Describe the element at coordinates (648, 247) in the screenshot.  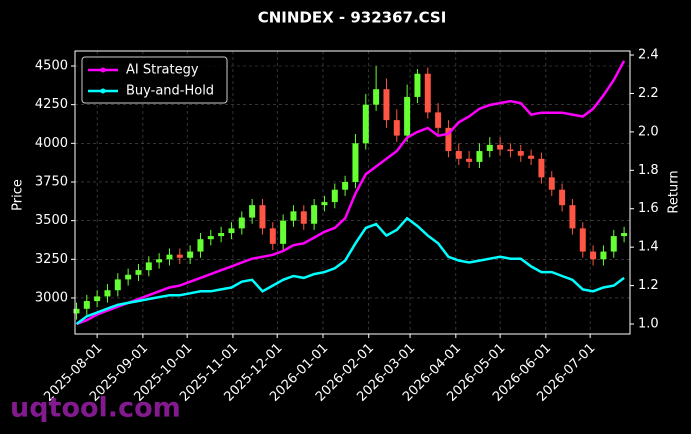
I see `y2-tick-label: 1.4` at that location.